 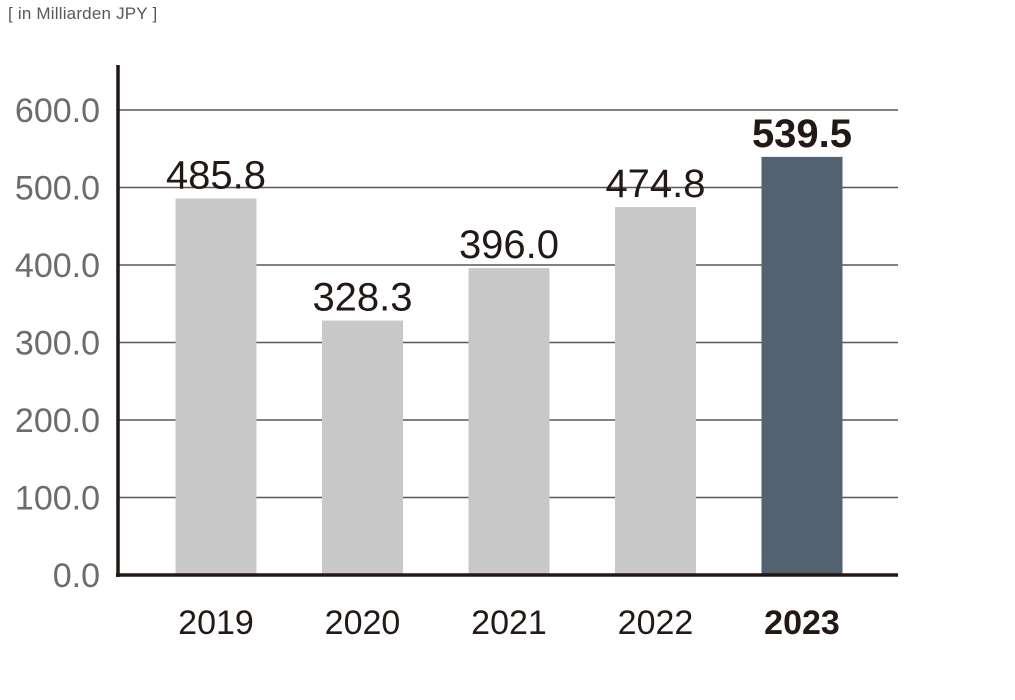 I want to click on x-tick-label: 2020, so click(x=363, y=623).